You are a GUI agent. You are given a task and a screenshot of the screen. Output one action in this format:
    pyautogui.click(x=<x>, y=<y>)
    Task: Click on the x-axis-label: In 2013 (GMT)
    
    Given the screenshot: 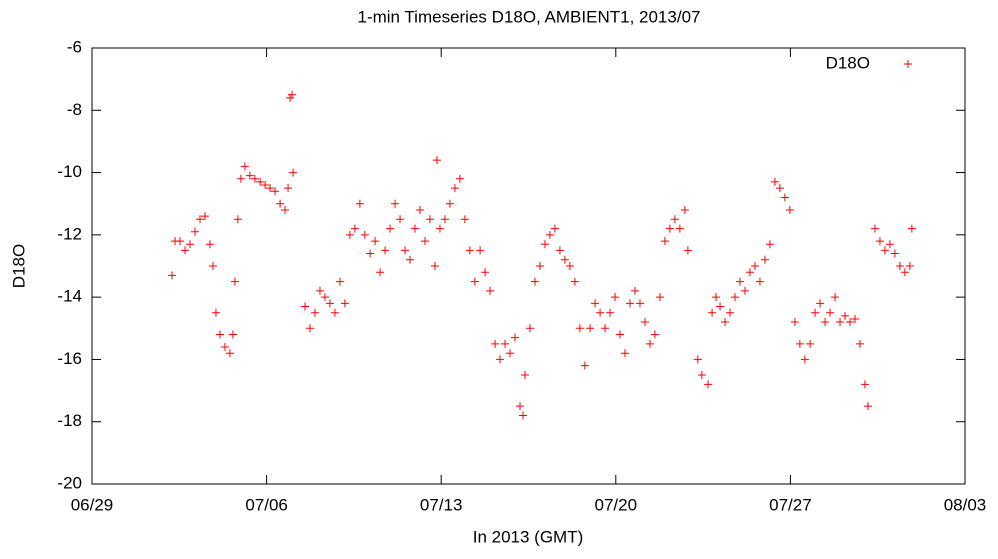 What is the action you would take?
    pyautogui.click(x=528, y=536)
    